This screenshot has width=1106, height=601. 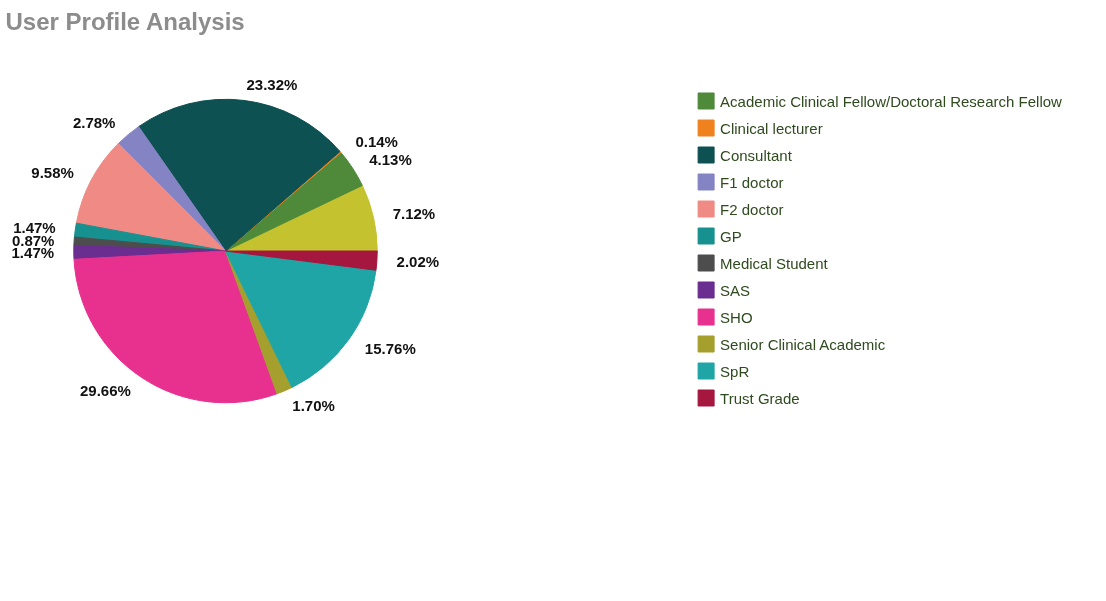 What do you see at coordinates (736, 316) in the screenshot?
I see `legend-label: SHO` at bounding box center [736, 316].